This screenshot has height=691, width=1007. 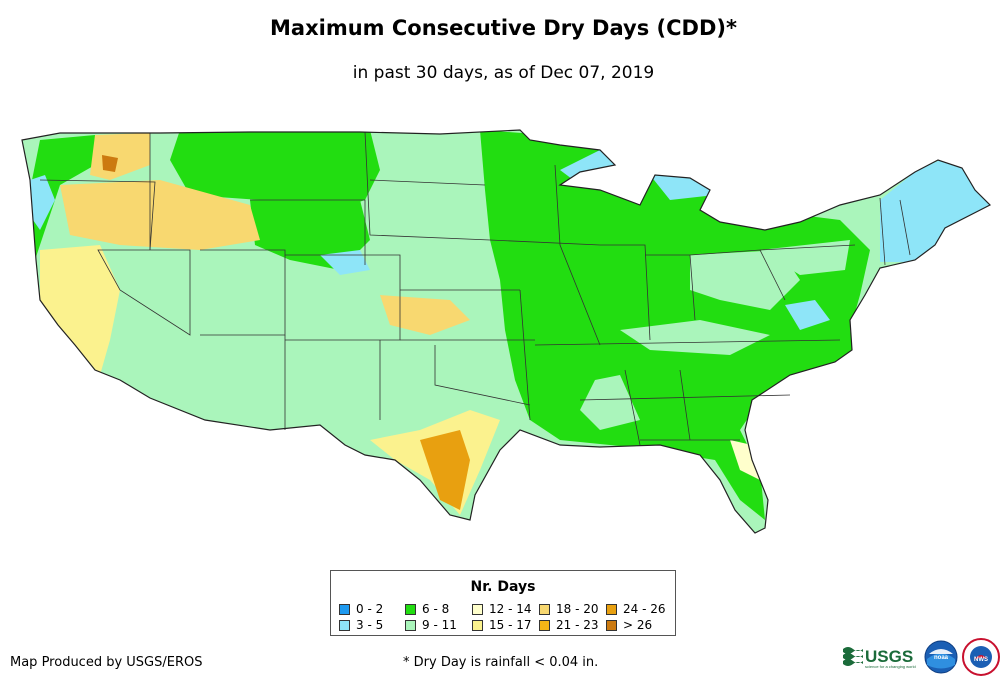 I want to click on zone-9-11-ohio, so click(x=745, y=280).